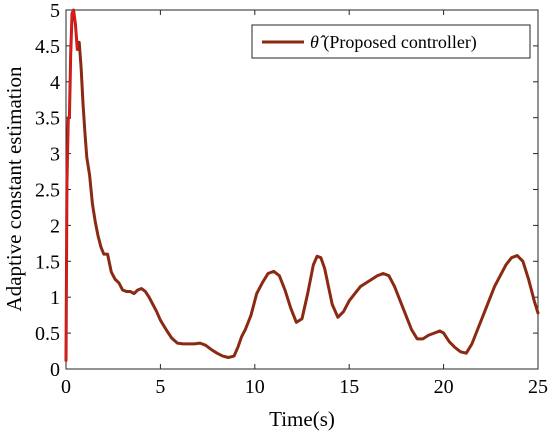  I want to click on x-tick-label: 15, so click(349, 387).